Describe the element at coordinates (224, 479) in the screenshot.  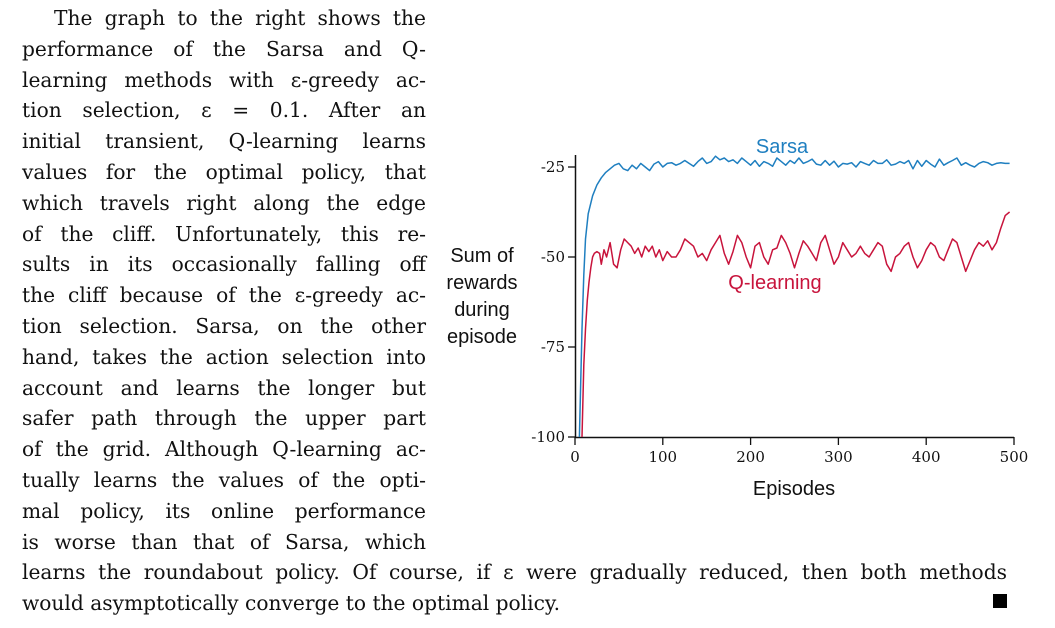
I see `paragraph-line: tually learns the values of the opti-` at that location.